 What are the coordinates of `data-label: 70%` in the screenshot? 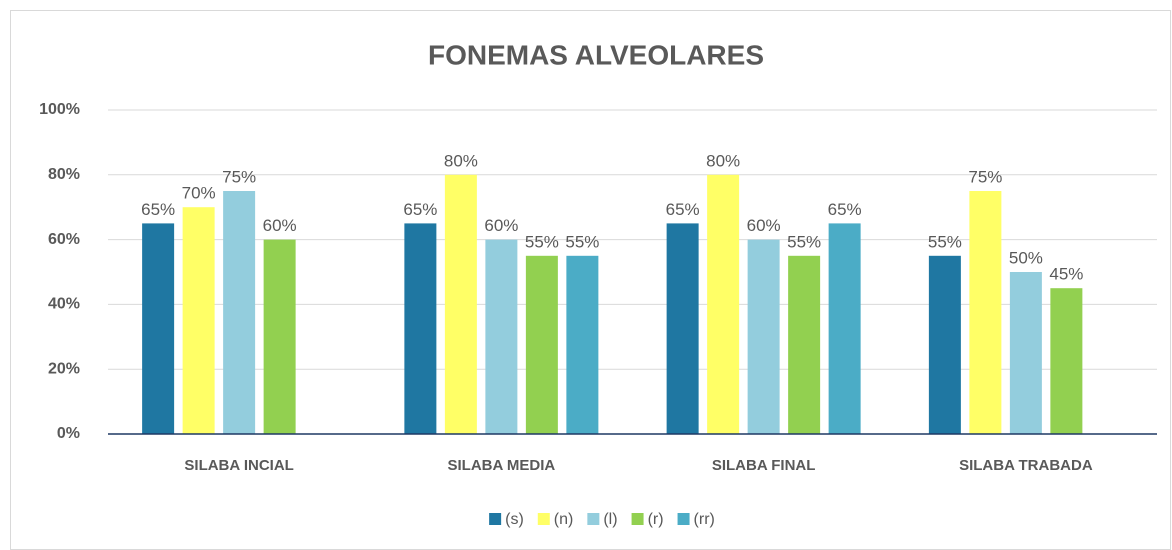 It's located at (199, 193).